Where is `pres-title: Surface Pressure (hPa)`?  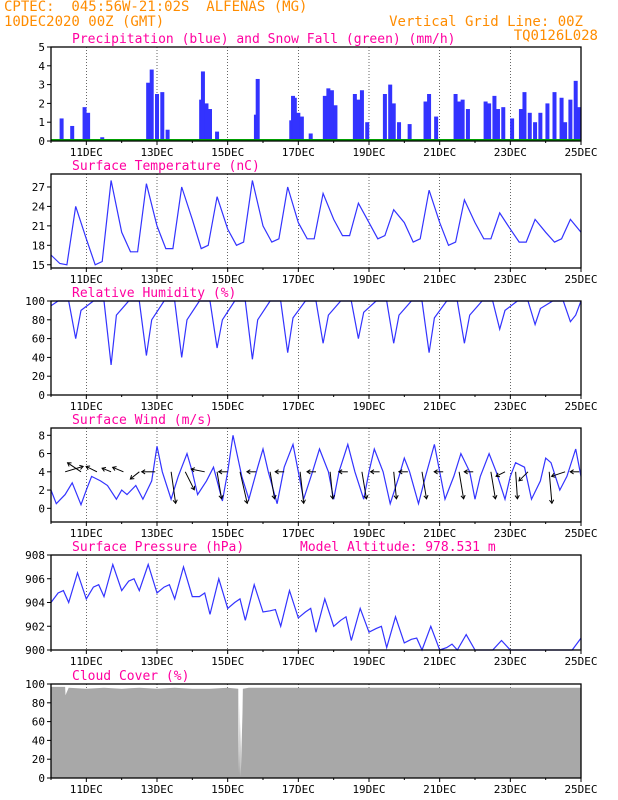 pres-title: Surface Pressure (hPa) is located at coordinates (158, 547).